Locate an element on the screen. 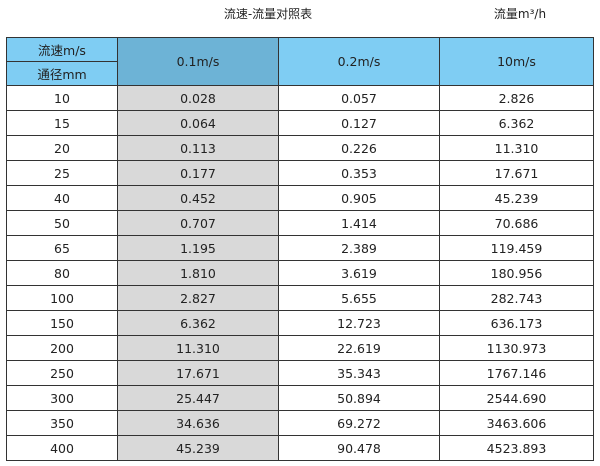  table-row: 300 25.447 50.894 2544.690 is located at coordinates (300, 398).